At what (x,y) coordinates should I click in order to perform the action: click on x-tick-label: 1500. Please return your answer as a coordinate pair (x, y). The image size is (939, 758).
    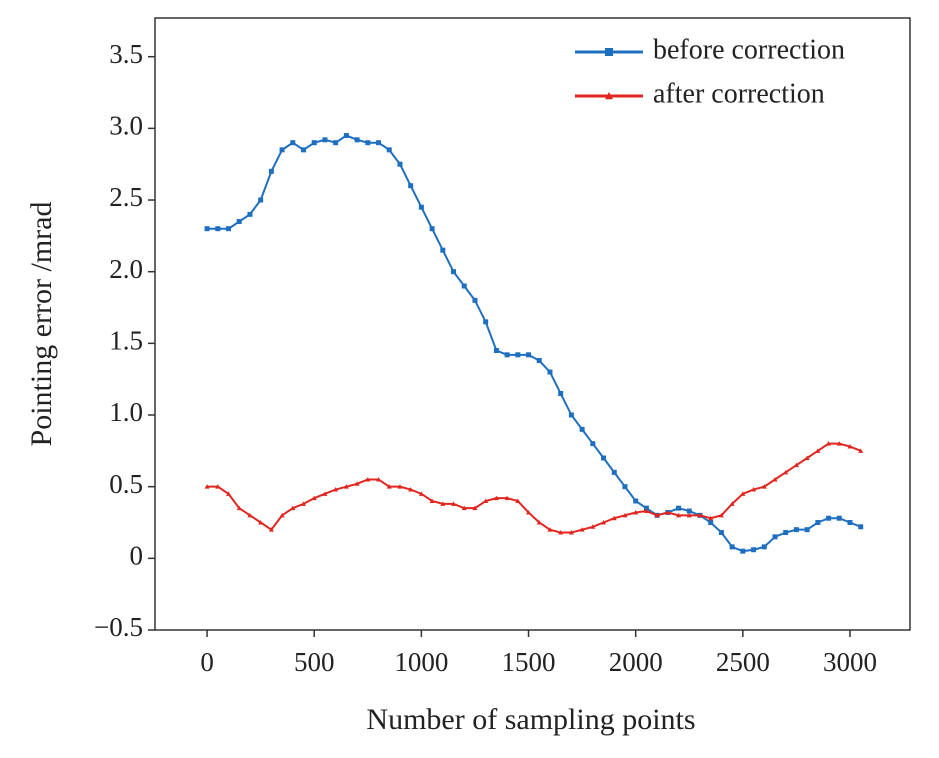
    Looking at the image, I should click on (529, 662).